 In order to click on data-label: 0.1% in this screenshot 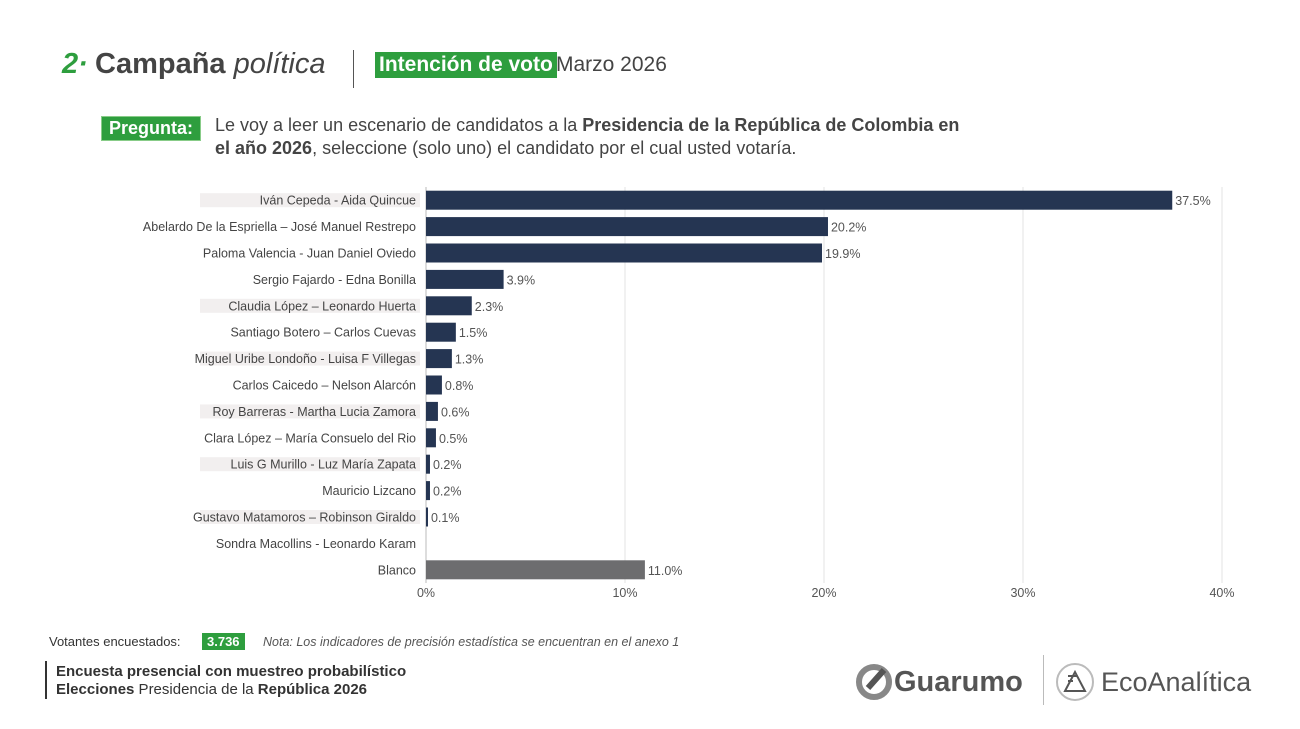, I will do `click(445, 518)`.